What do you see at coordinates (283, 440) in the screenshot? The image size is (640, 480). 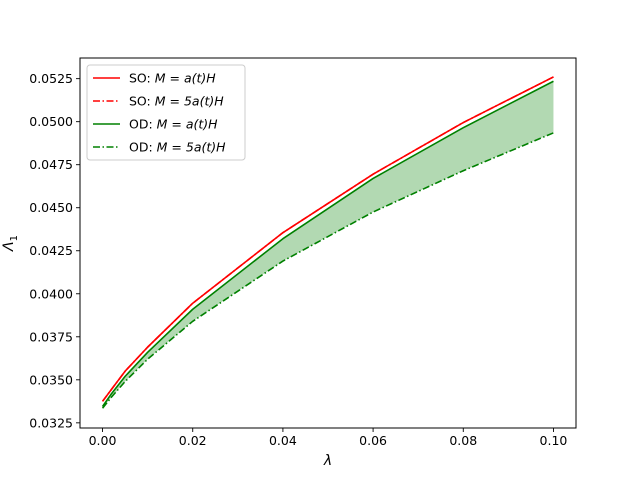 I see `x-tick-label: 0.04` at bounding box center [283, 440].